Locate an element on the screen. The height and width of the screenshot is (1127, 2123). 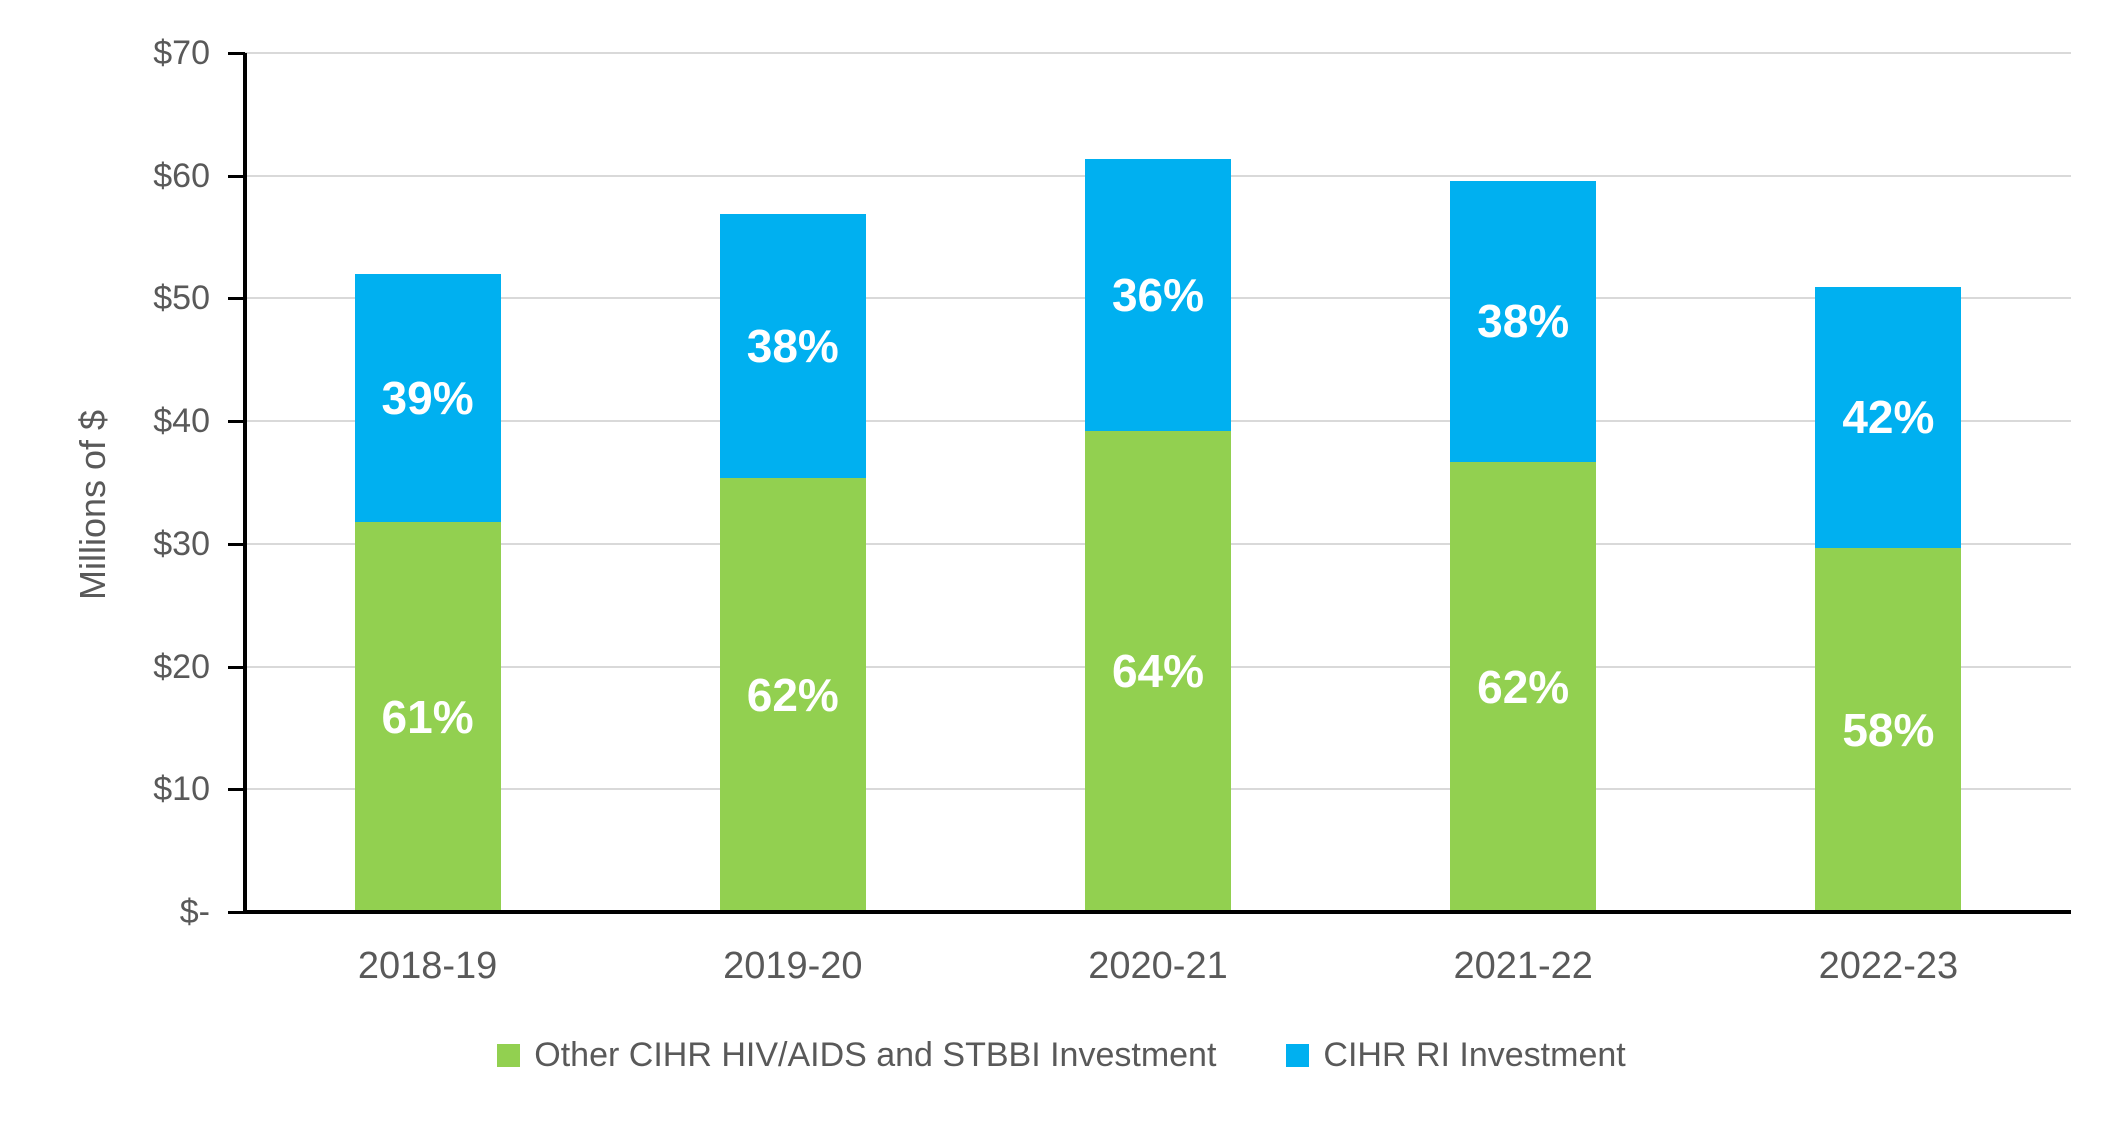
bar-2018-19-other-investment is located at coordinates (427, 716).